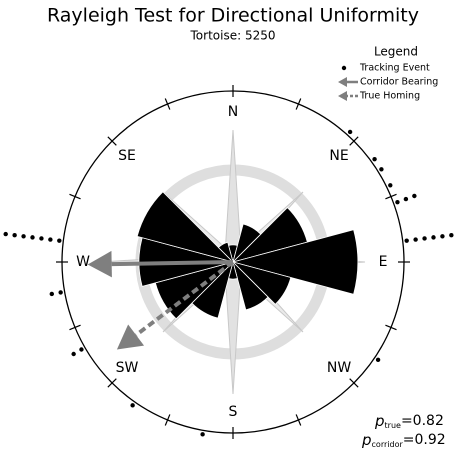  Describe the element at coordinates (233, 112) in the screenshot. I see `direction-label: N` at that location.